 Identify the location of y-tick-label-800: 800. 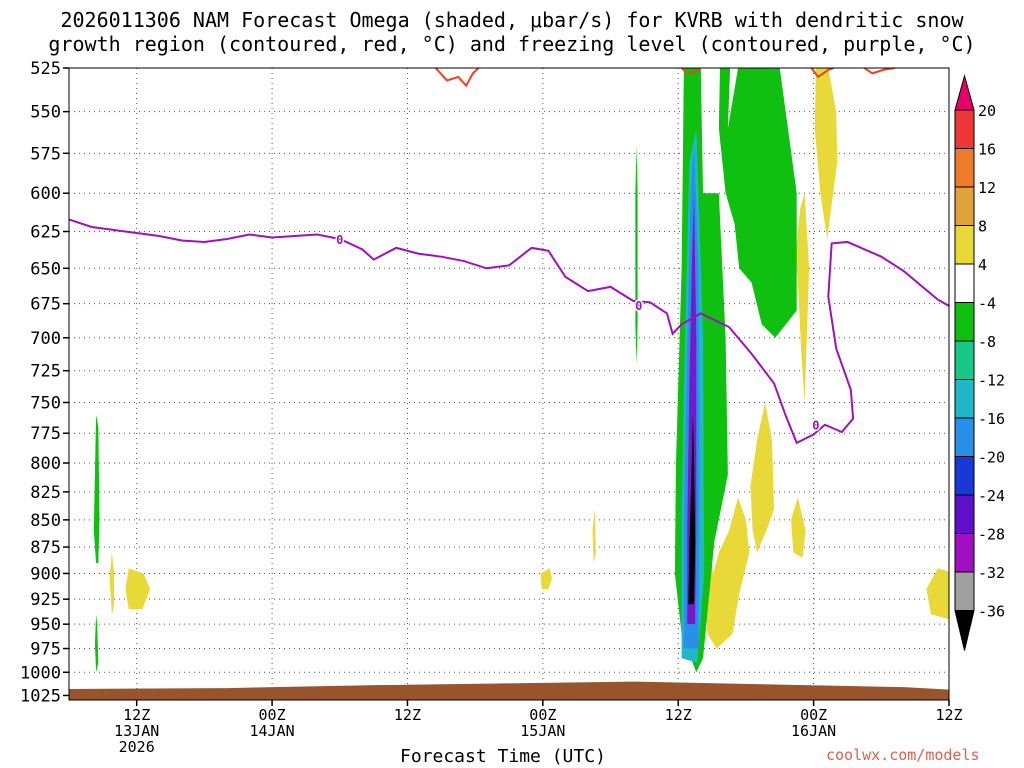
(45, 464).